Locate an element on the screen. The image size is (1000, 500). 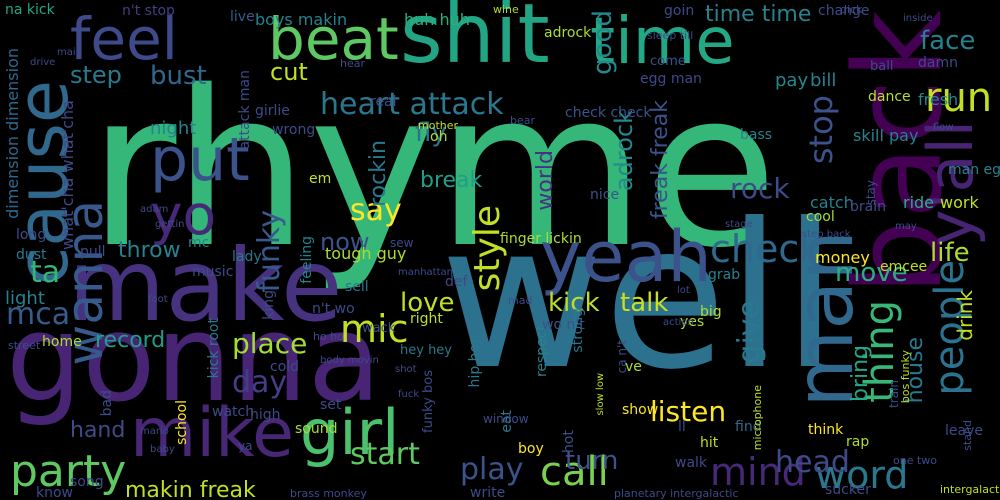
word-one-two: one two is located at coordinates (915, 460).